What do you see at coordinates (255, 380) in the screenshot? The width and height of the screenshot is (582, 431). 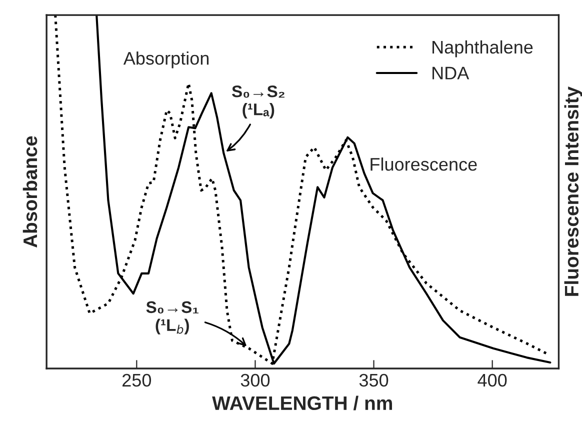 I see `x-tick-label: 300` at bounding box center [255, 380].